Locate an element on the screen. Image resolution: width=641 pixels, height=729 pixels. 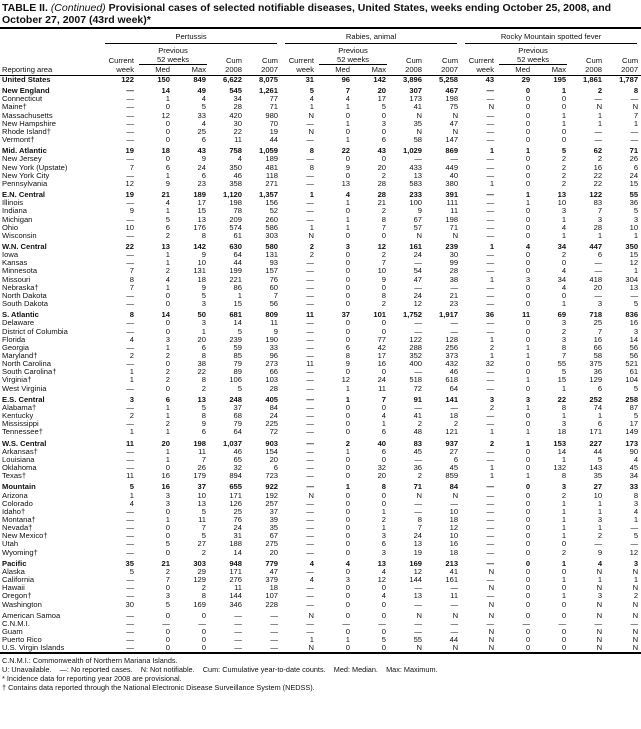
header-cum: Cum is located at coordinates (594, 60).